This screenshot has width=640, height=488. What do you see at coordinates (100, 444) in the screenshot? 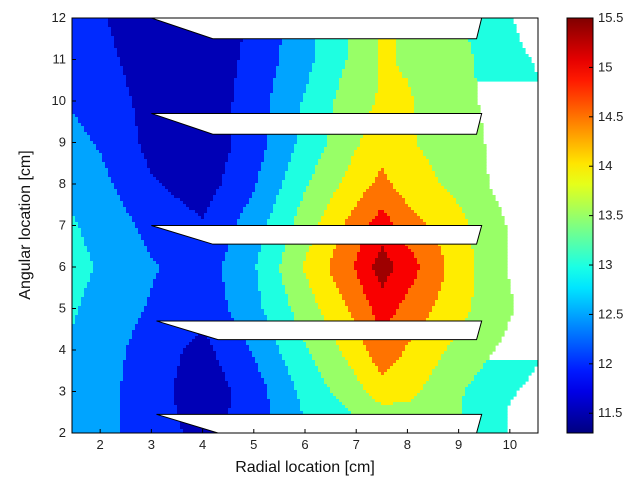
I see `x-tick-label: 2` at bounding box center [100, 444].